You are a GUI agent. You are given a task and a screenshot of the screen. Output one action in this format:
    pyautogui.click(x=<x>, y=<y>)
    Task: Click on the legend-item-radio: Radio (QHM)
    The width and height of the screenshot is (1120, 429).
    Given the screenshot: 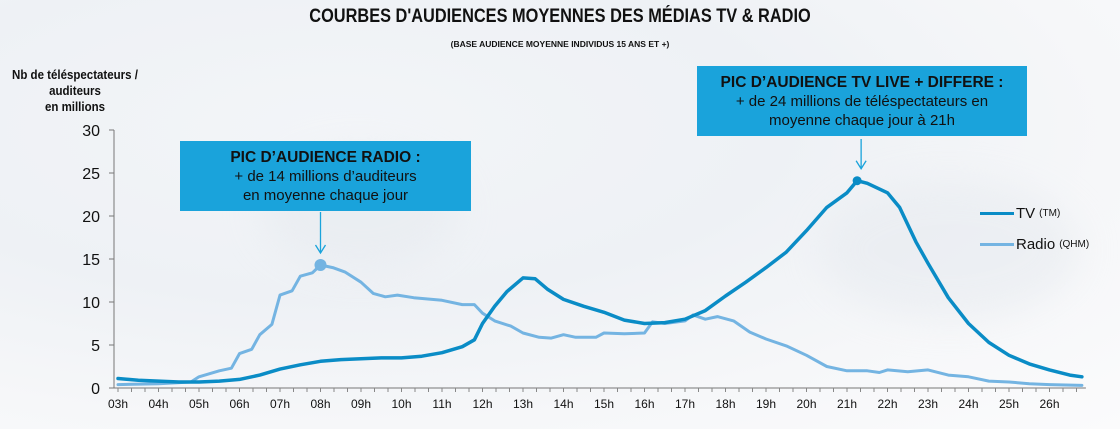 What is the action you would take?
    pyautogui.click(x=1034, y=244)
    